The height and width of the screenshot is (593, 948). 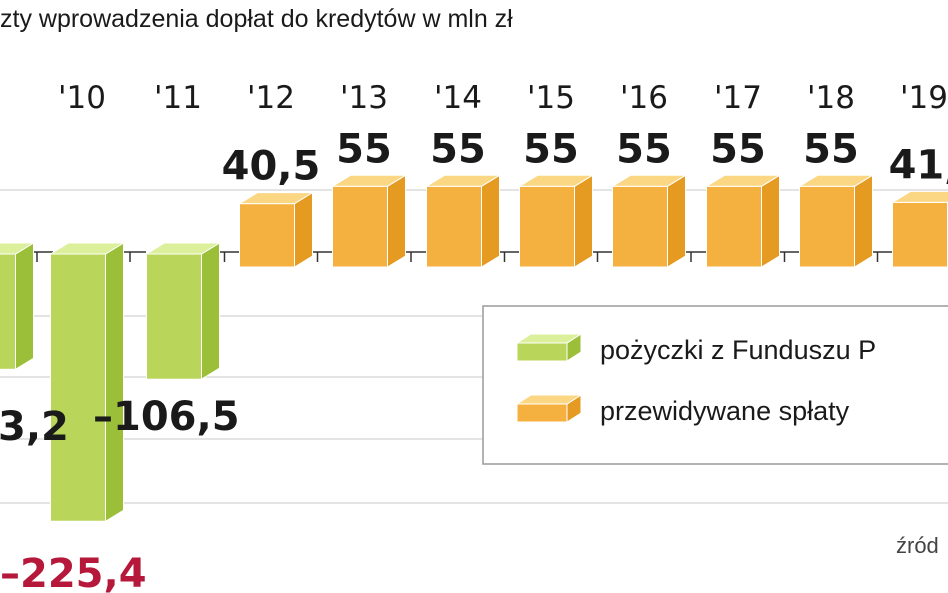 I want to click on legend-box, so click(x=715, y=385).